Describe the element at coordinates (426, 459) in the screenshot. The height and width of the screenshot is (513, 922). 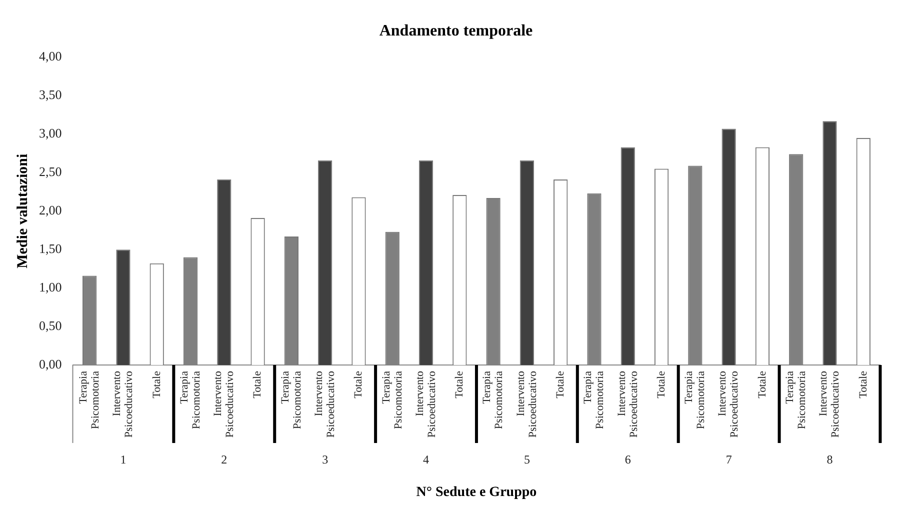
I see `x-tick-label: 4` at that location.